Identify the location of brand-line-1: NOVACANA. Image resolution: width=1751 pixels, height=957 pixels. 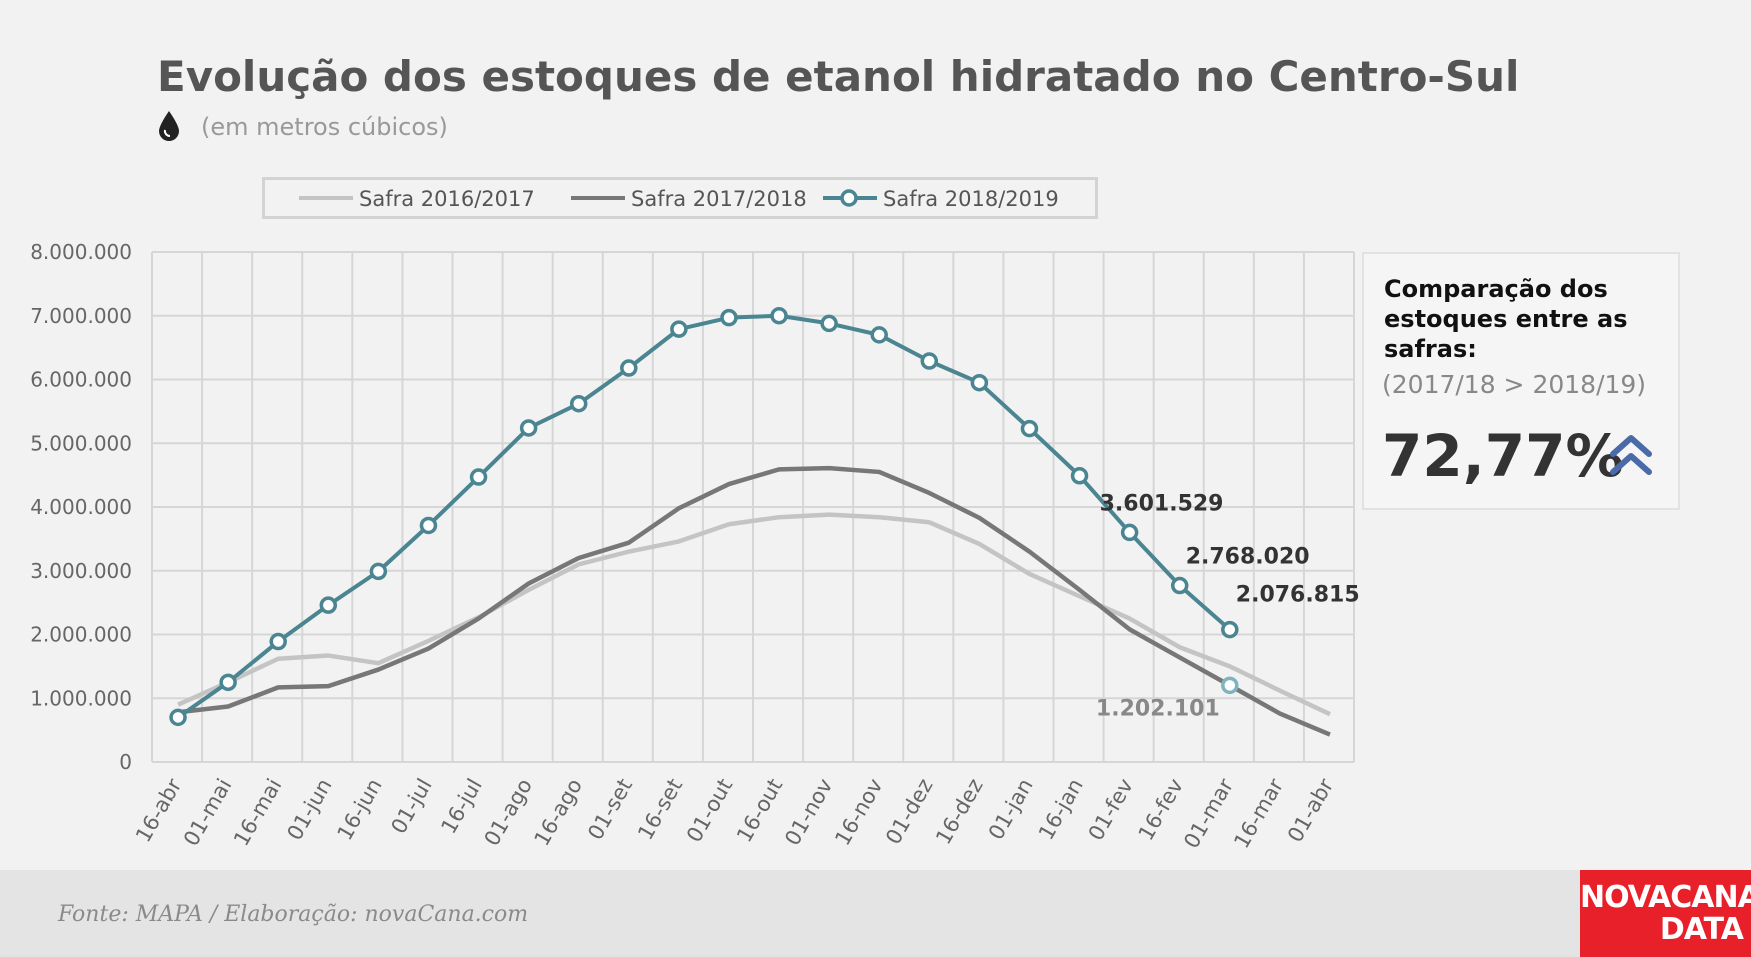
(1665, 897).